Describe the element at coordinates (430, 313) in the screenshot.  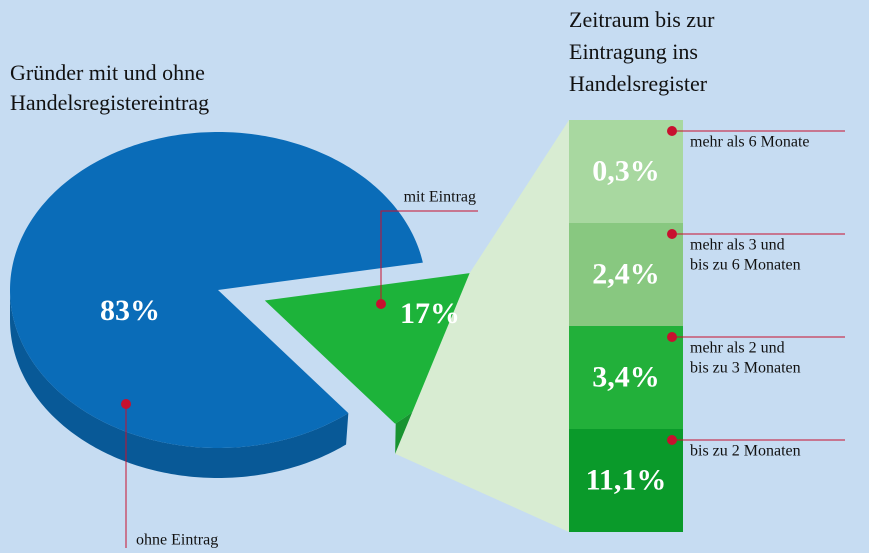
I see `data-label: 17%` at that location.